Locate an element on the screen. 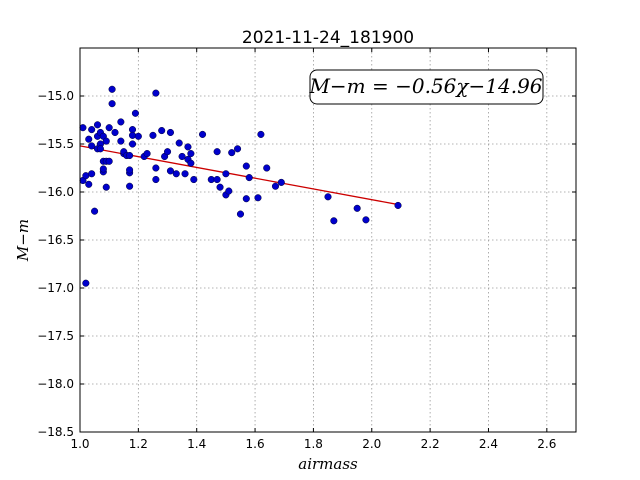  fit-annotation: M−m = −0.56χ−14.96 is located at coordinates (426, 87).